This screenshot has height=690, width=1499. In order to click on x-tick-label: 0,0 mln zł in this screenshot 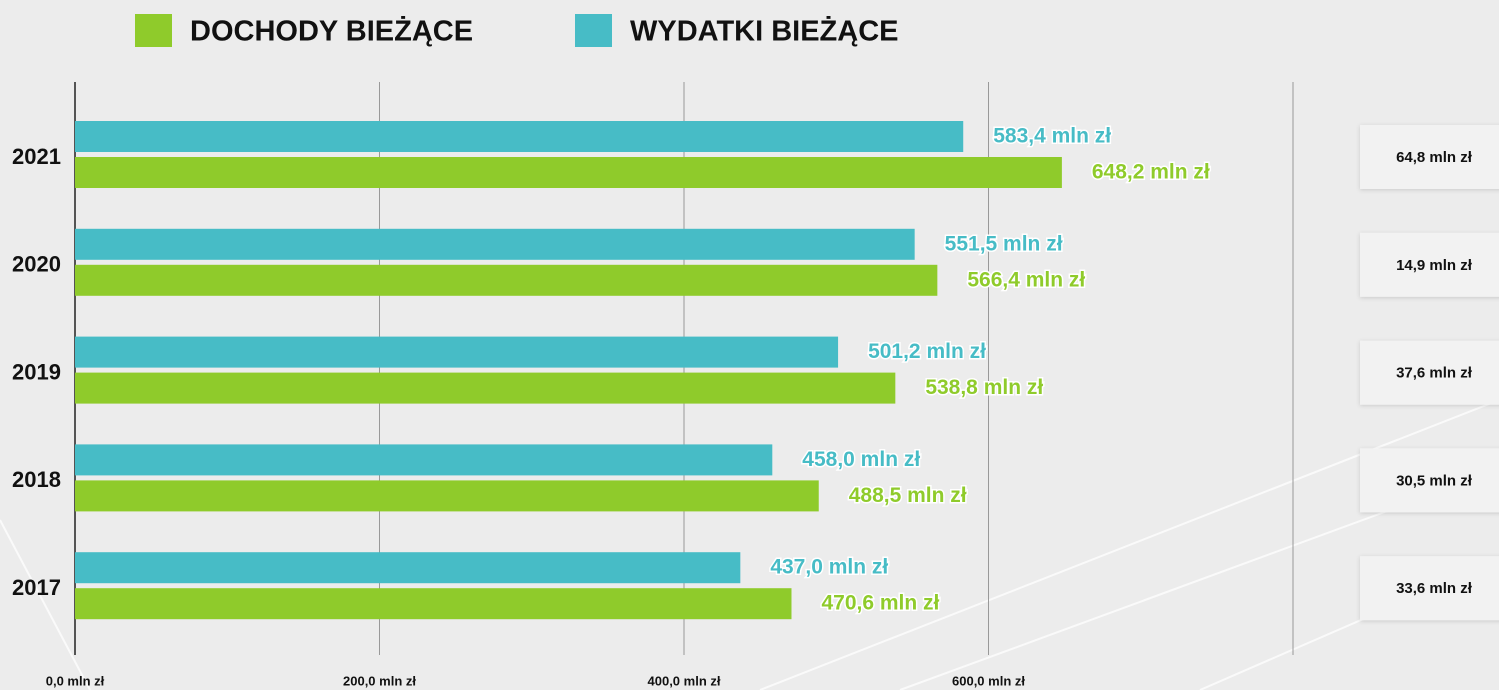, I will do `click(75, 680)`.